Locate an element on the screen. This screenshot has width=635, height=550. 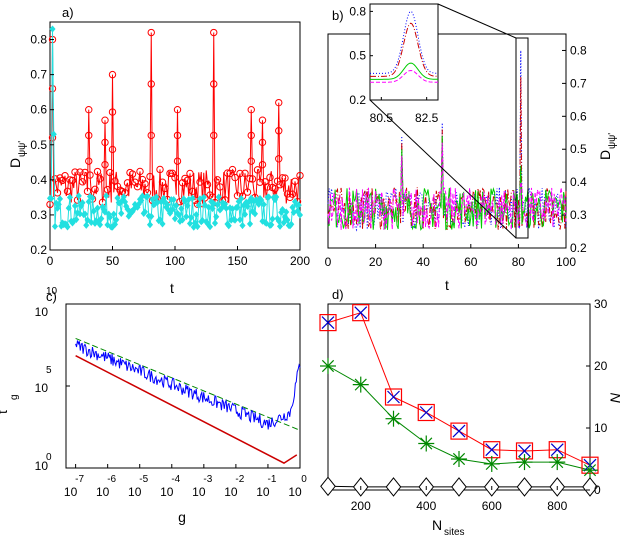
d-xtick-label: 600 is located at coordinates (492, 506).